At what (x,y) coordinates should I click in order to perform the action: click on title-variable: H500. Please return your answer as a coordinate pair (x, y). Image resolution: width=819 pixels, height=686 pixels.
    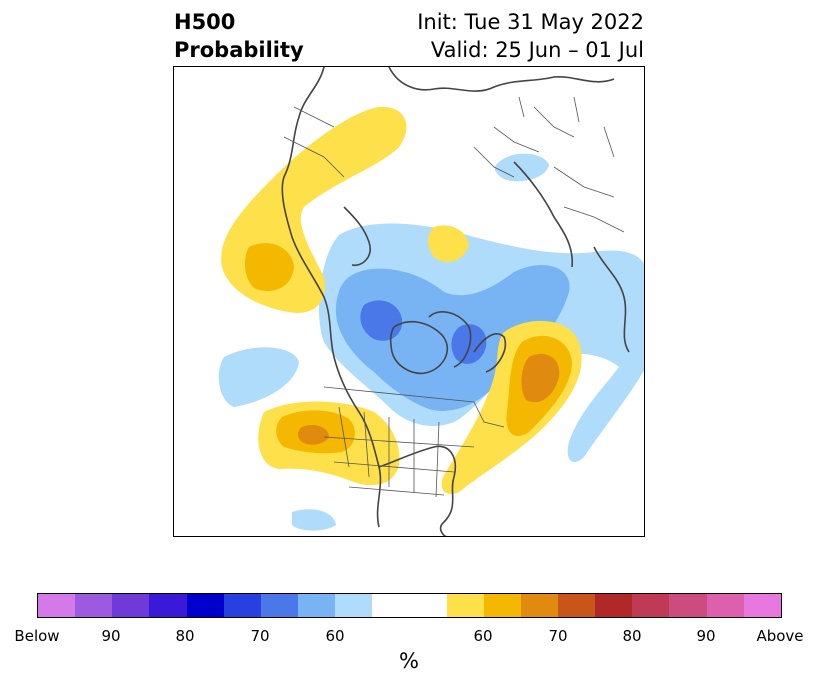
    Looking at the image, I should click on (205, 22).